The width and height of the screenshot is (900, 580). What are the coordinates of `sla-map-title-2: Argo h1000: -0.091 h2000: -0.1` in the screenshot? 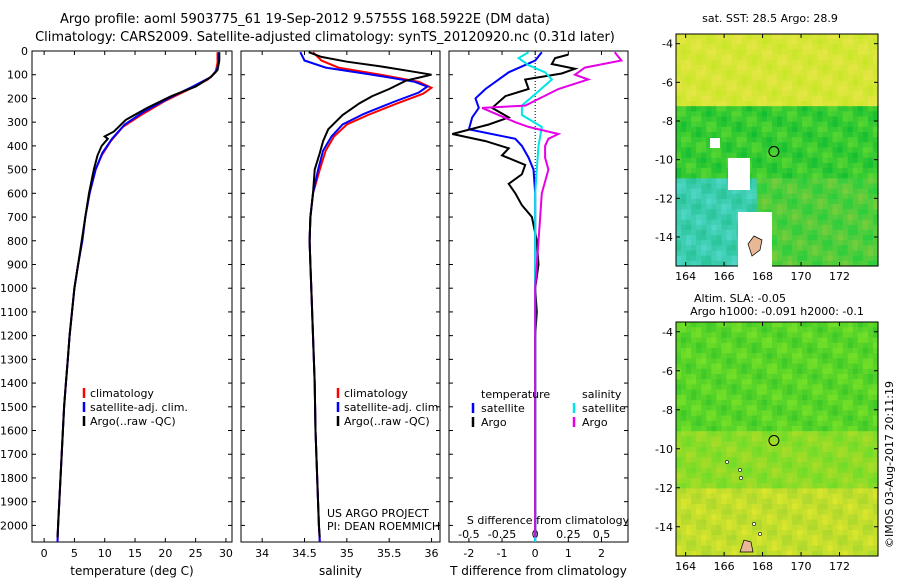 It's located at (777, 311).